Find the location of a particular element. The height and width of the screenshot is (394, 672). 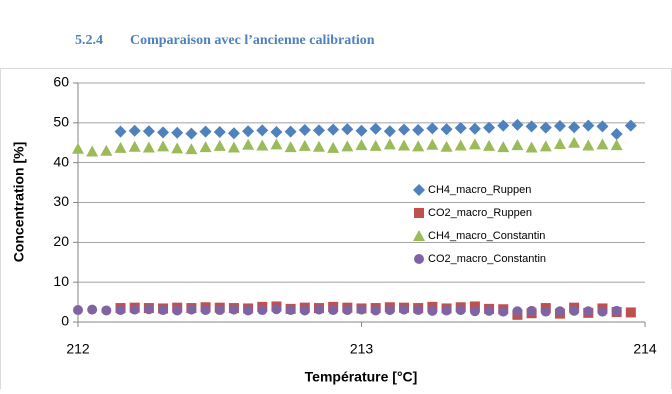

legend-label: CH4_macro_Constantin is located at coordinates (486, 236).